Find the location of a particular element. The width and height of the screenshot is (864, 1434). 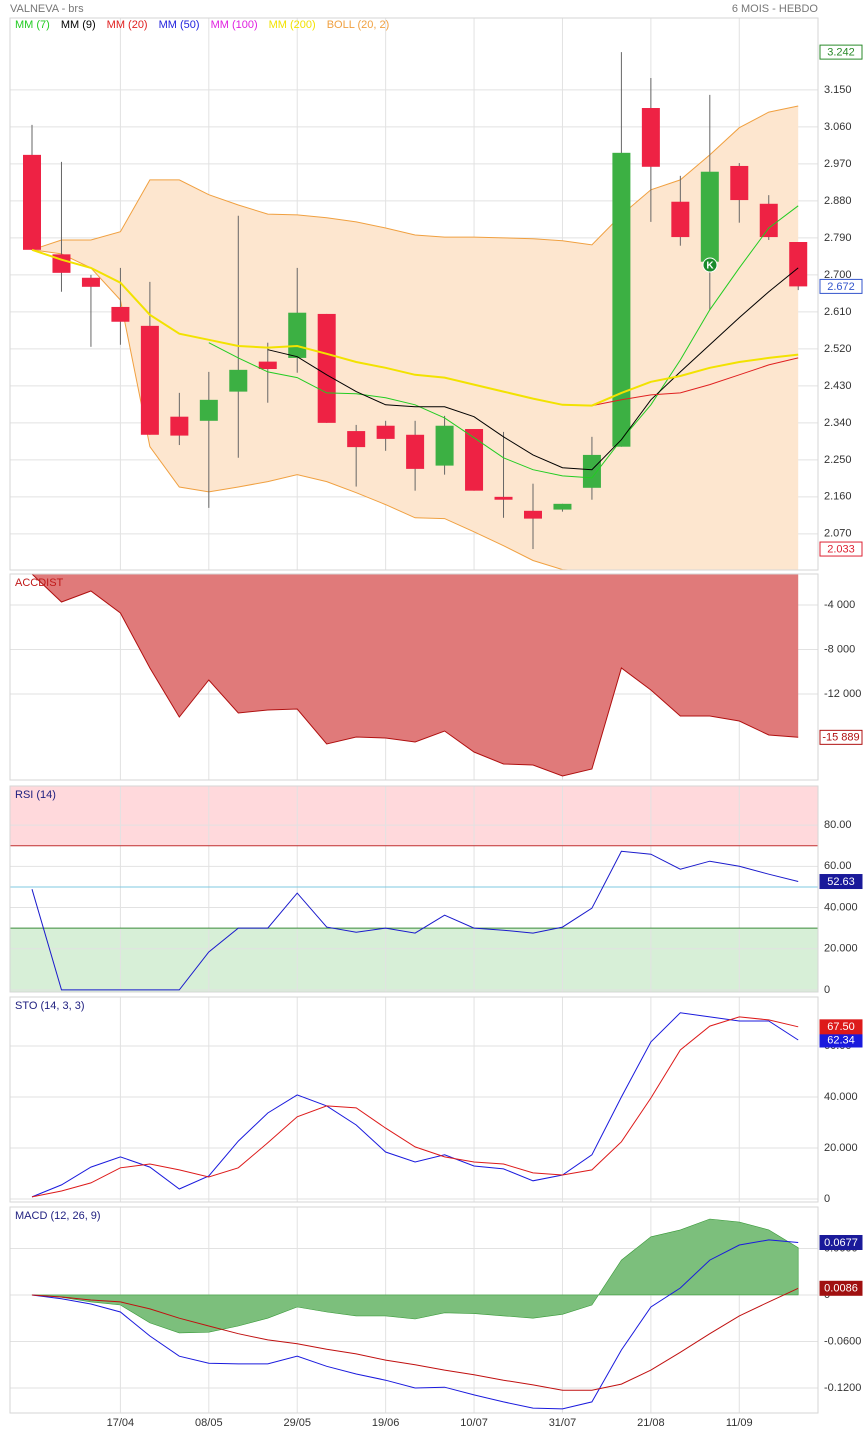

y-tick-label: 2.430 is located at coordinates (838, 386).